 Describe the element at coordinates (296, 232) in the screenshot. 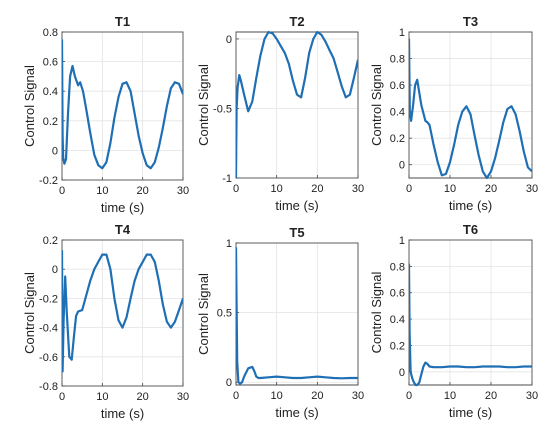

I see `chart-title: T5` at that location.